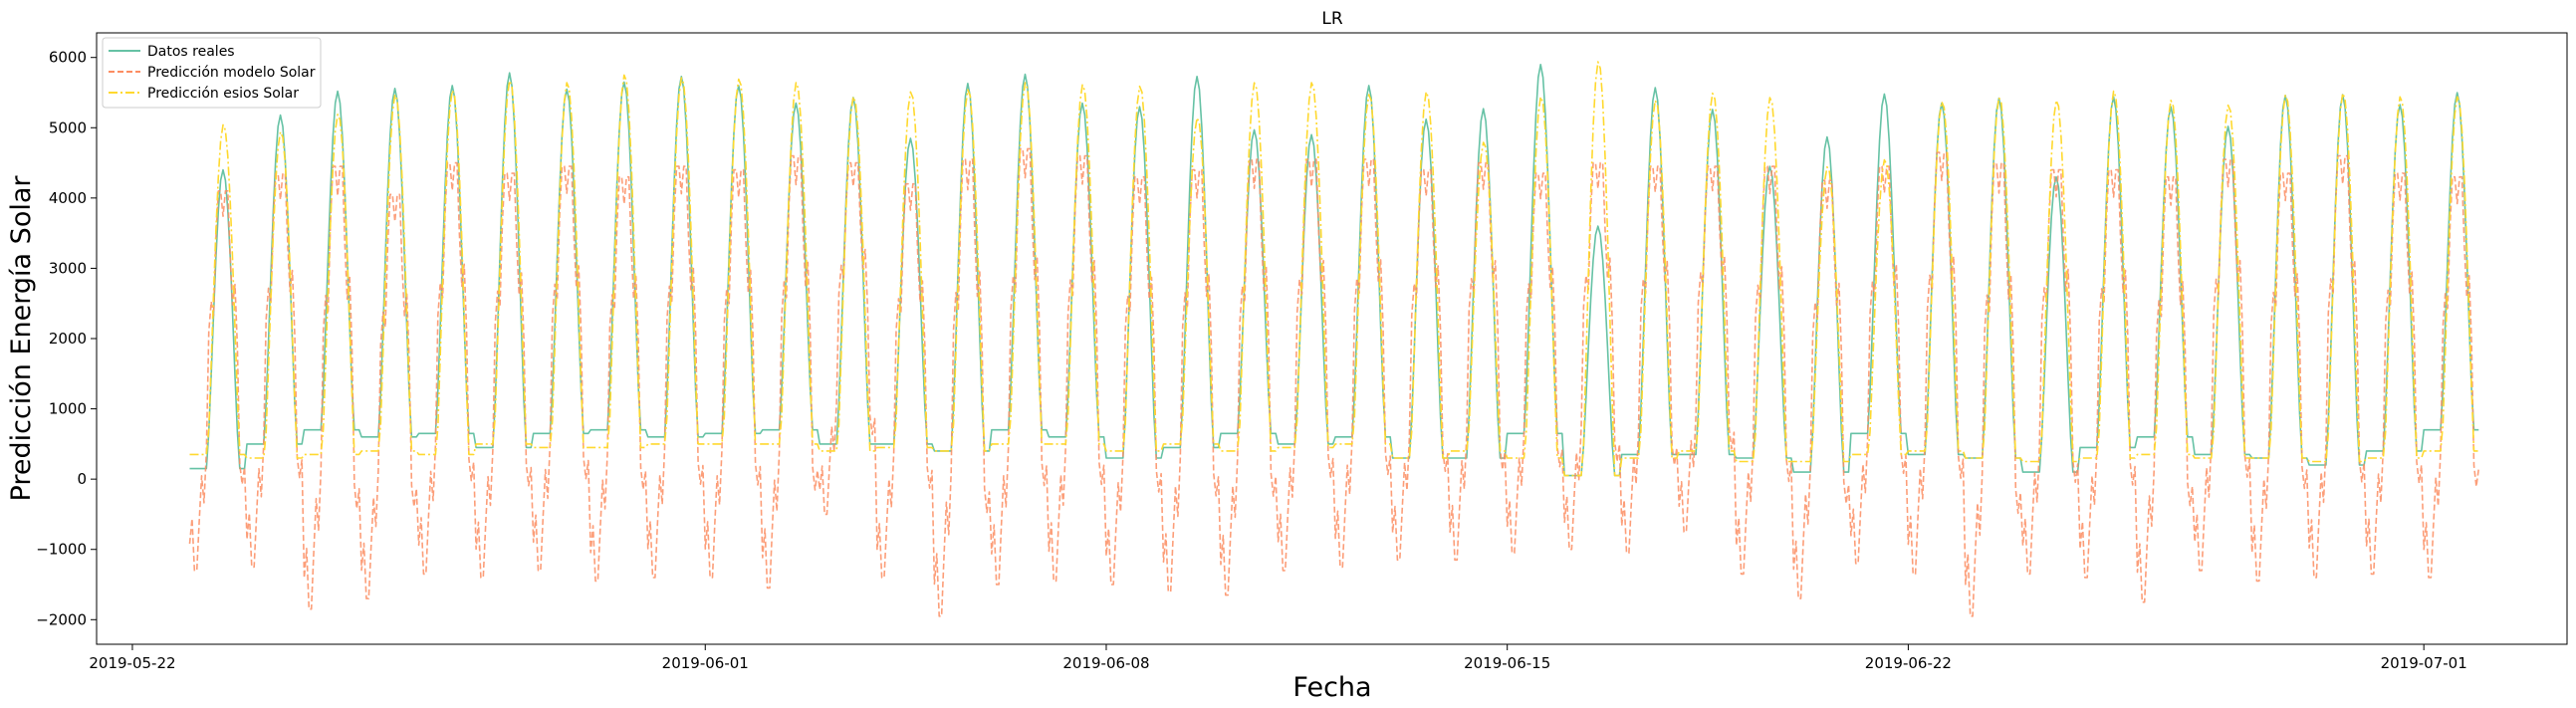  What do you see at coordinates (82, 479) in the screenshot?
I see `y-tick-label: 0` at bounding box center [82, 479].